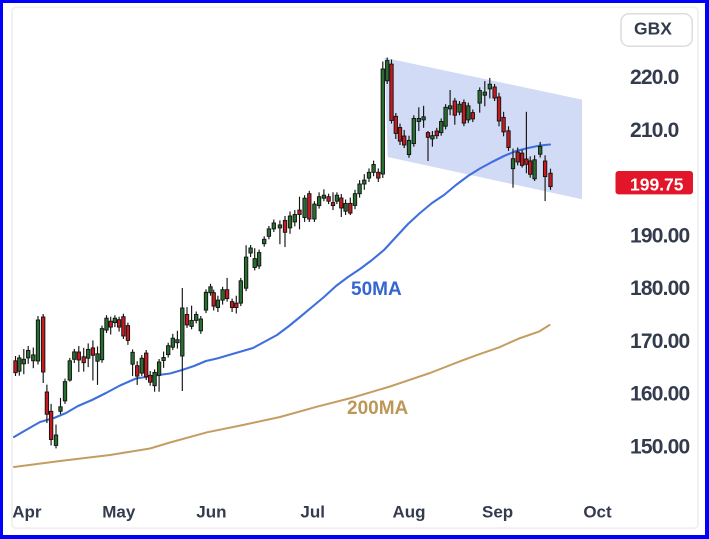 The height and width of the screenshot is (539, 709). Describe the element at coordinates (376, 289) in the screenshot. I see `svg-text: 50MA` at that location.